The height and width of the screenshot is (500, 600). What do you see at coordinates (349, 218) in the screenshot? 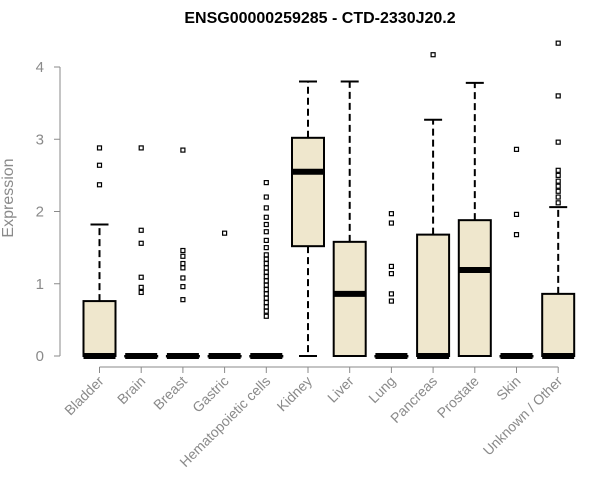
I see `box-liver` at bounding box center [349, 218].